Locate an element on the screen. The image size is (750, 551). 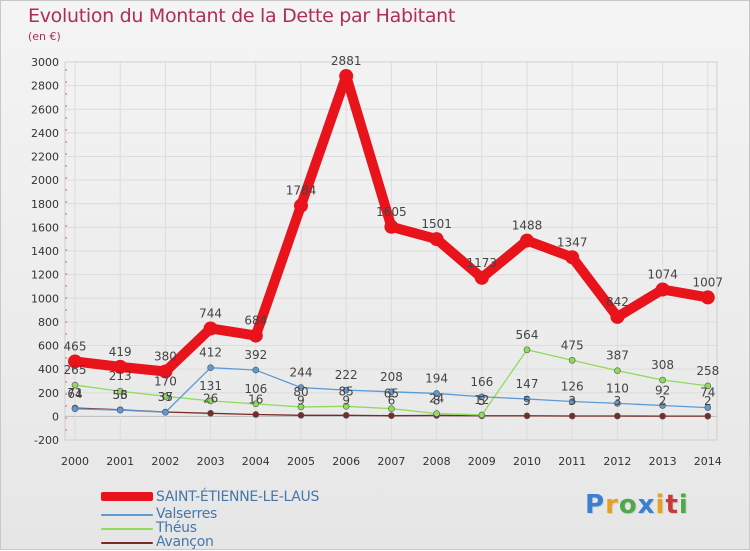
proxiti-logo: Proxiti is located at coordinates (637, 505).